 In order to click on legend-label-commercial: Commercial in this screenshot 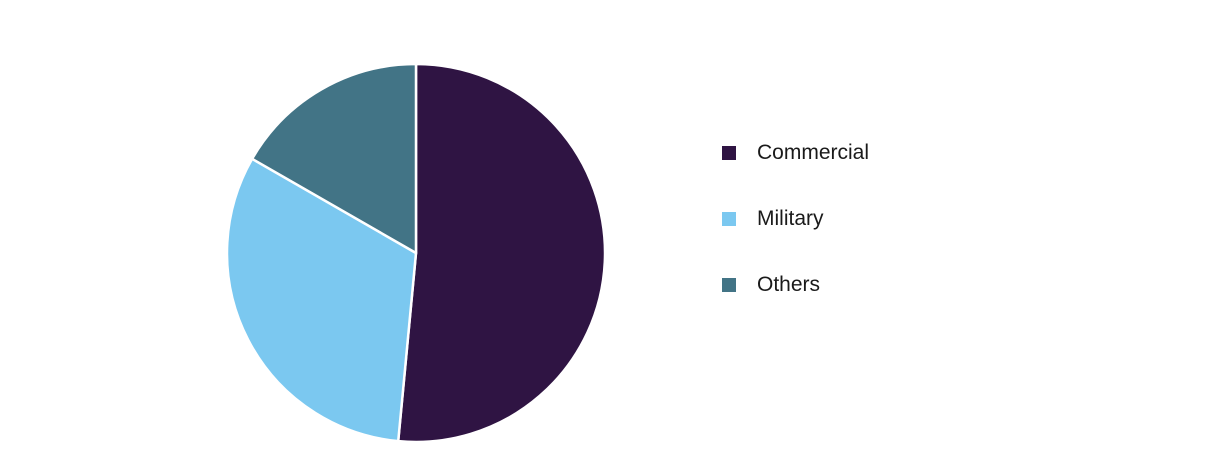, I will do `click(813, 152)`.